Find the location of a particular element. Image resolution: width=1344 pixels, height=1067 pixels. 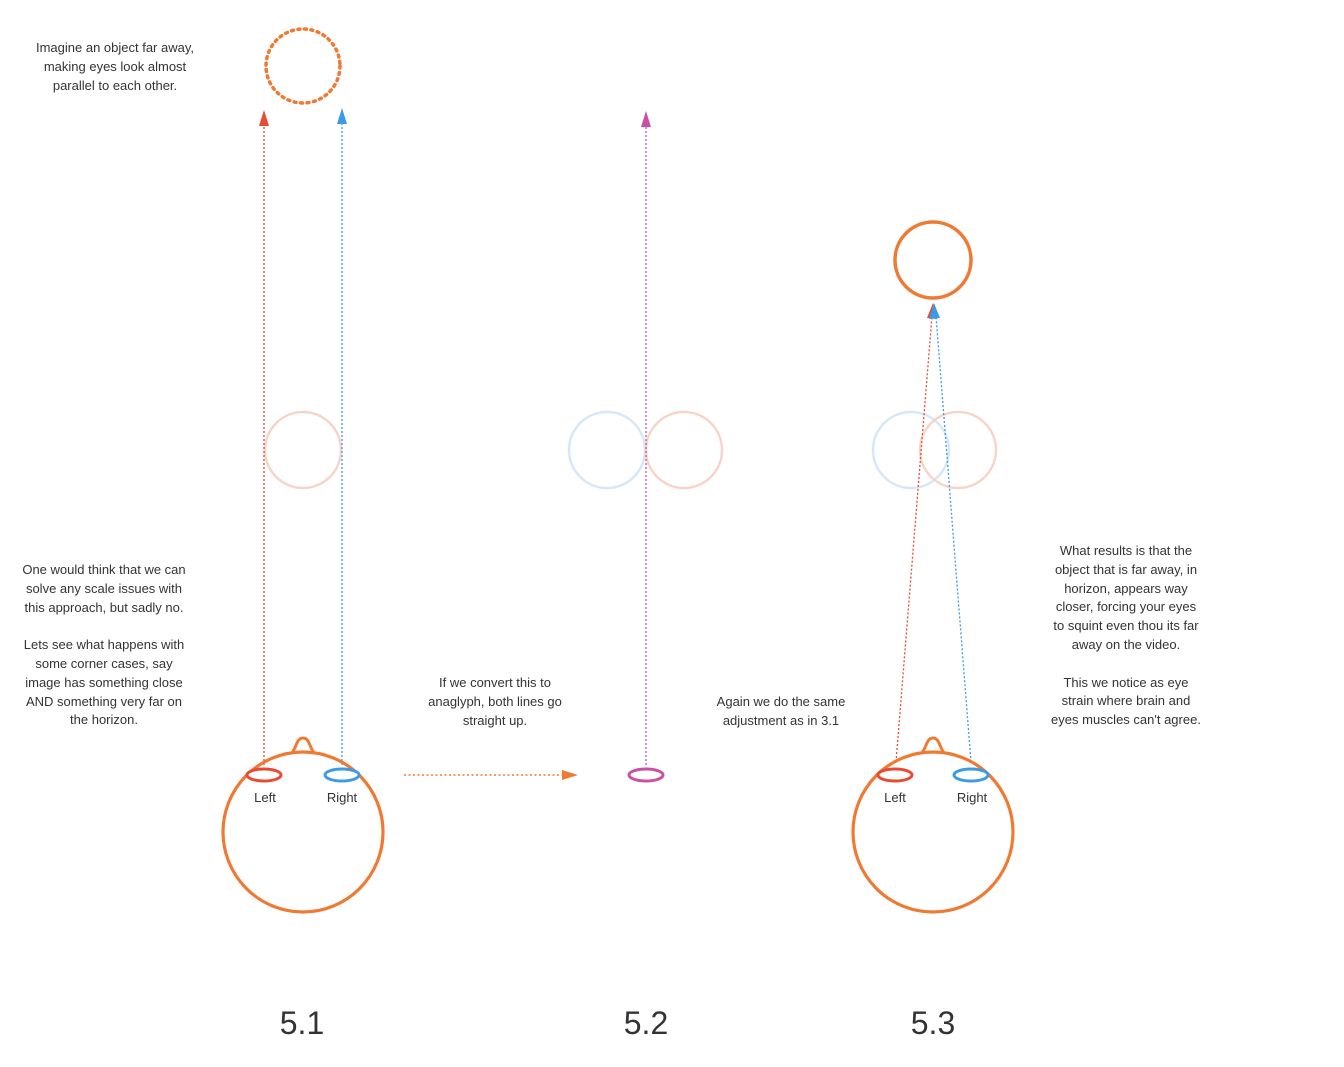

far-object-dotted-circle is located at coordinates (303, 66).